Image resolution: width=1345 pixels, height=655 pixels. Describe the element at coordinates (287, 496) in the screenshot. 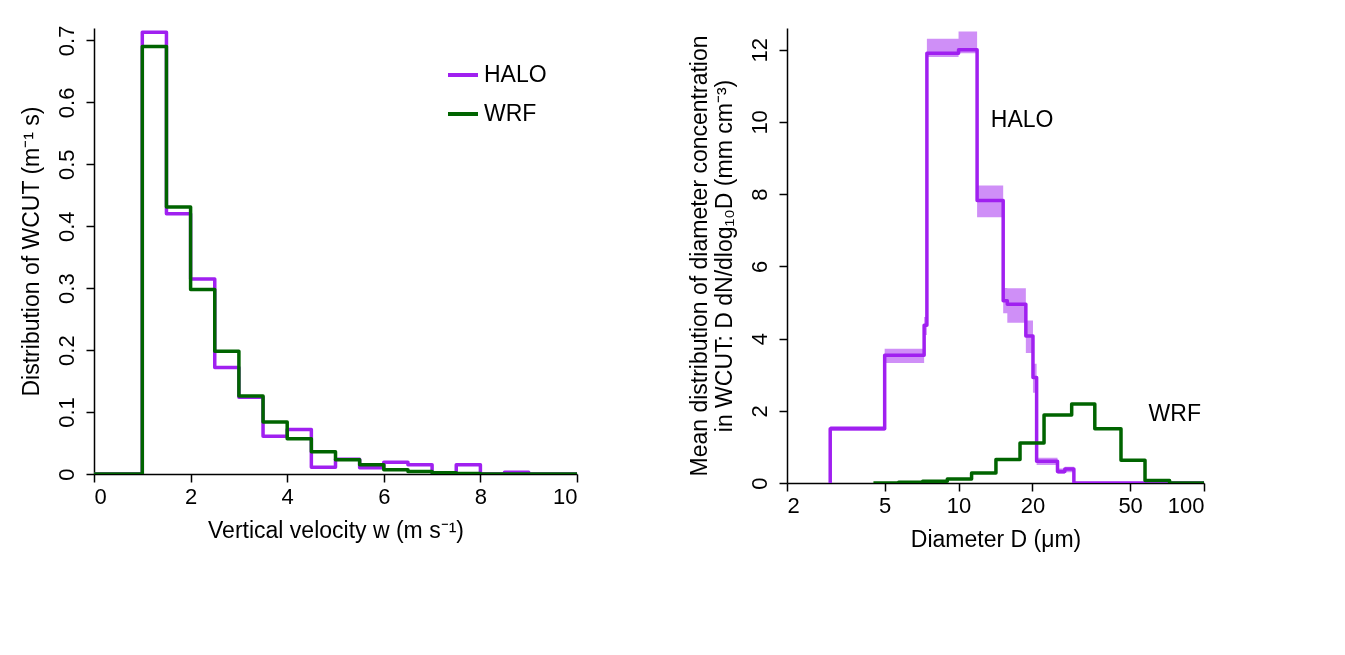

I see `x-tick-label: 4` at that location.